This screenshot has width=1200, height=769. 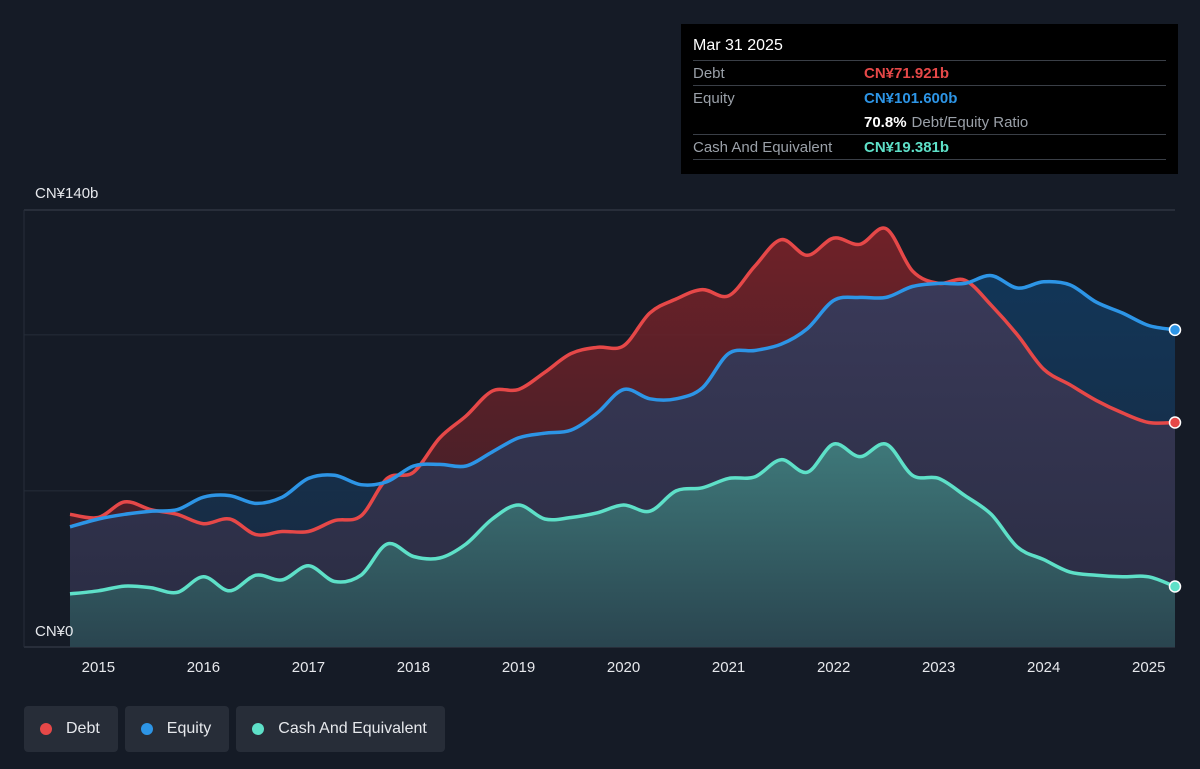 What do you see at coordinates (970, 122) in the screenshot?
I see `tooltip-ratio-label: Debt/Equity Ratio` at bounding box center [970, 122].